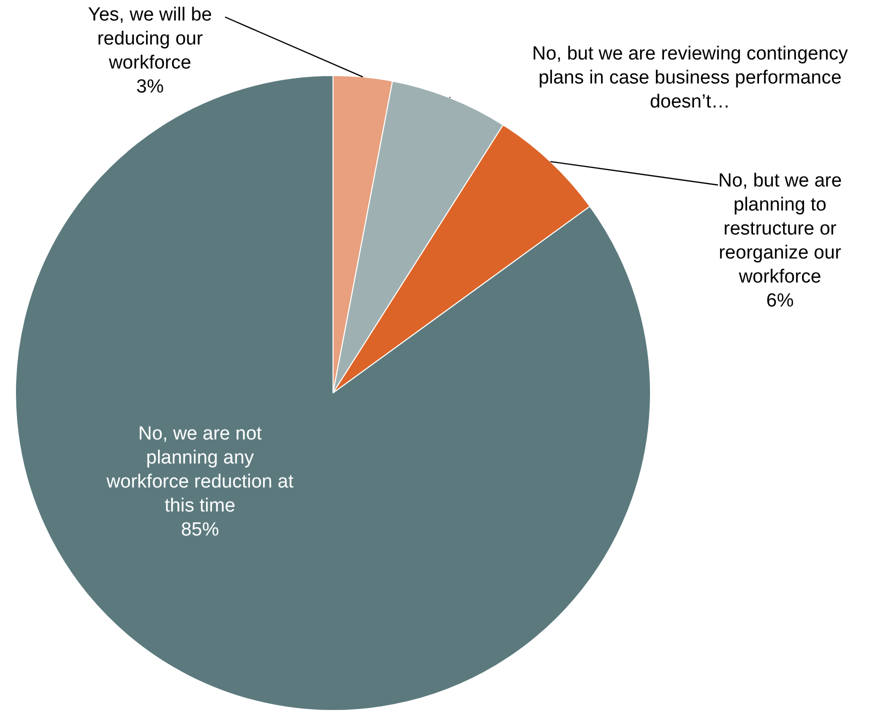 This screenshot has height=713, width=877. I want to click on data-label: 3%, so click(150, 87).